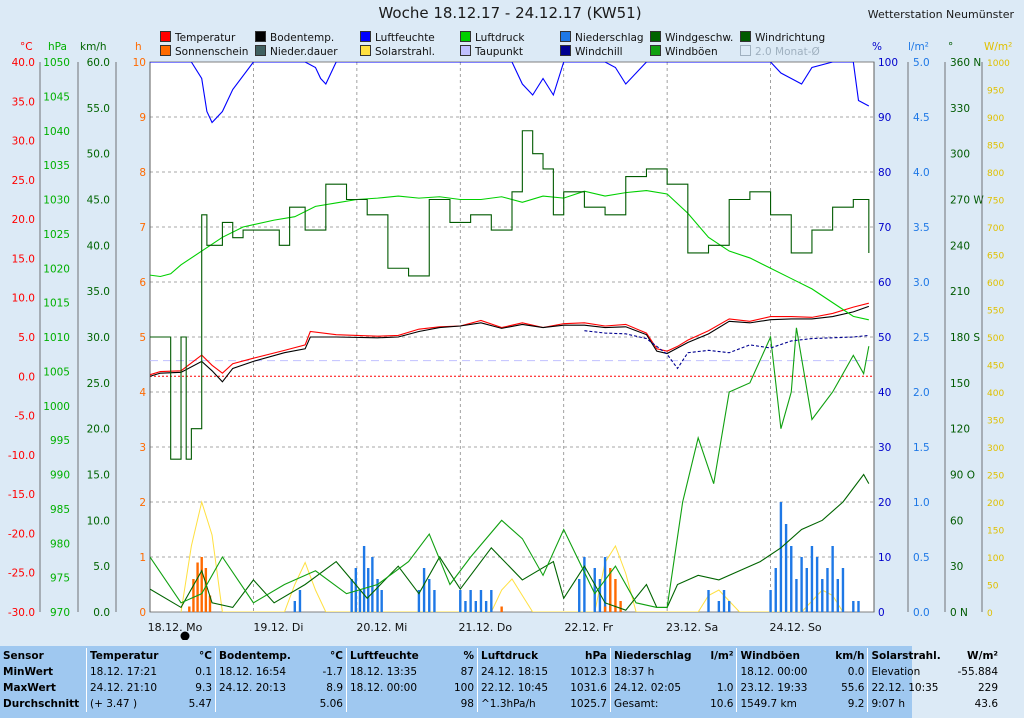 The image size is (1024, 718). I want to click on axis-tick-solar: 50, so click(993, 587).